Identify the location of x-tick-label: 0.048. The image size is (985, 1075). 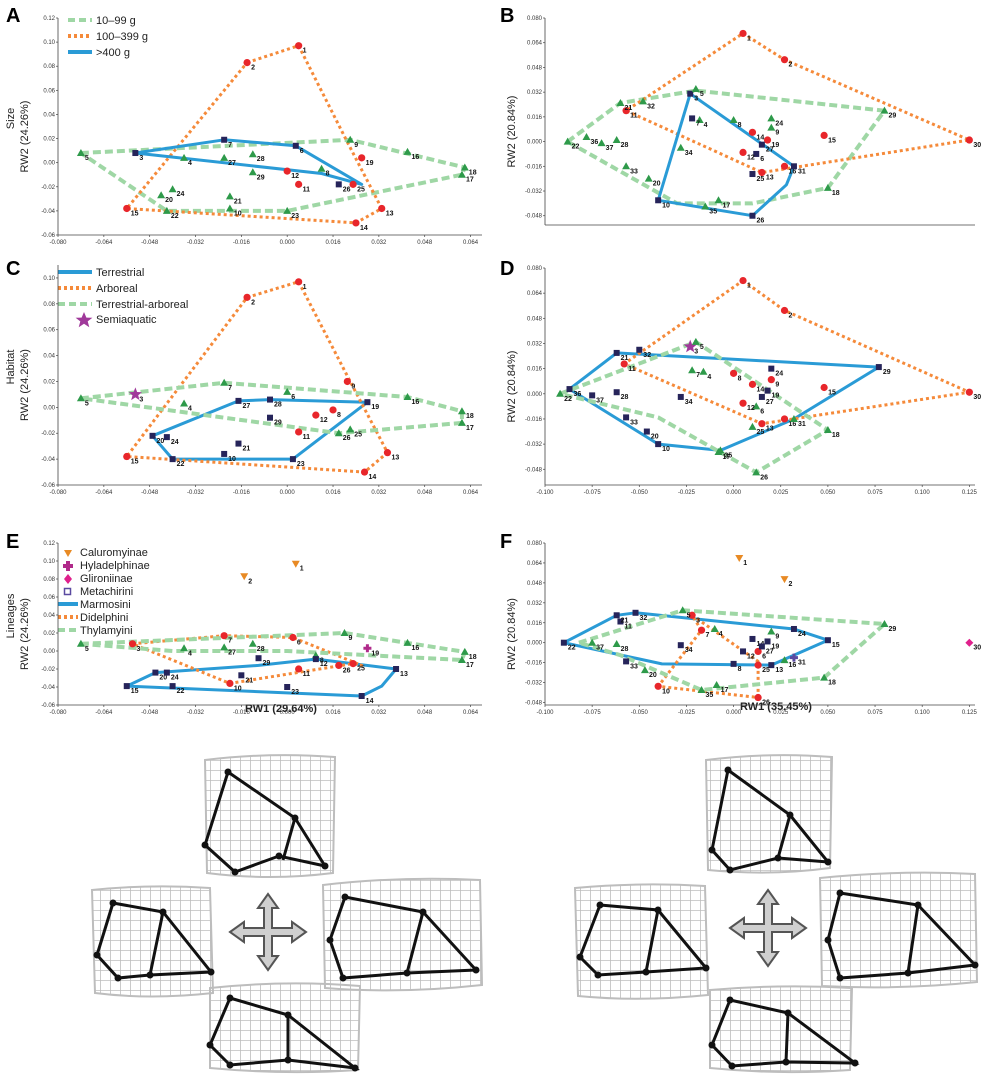
(425, 713).